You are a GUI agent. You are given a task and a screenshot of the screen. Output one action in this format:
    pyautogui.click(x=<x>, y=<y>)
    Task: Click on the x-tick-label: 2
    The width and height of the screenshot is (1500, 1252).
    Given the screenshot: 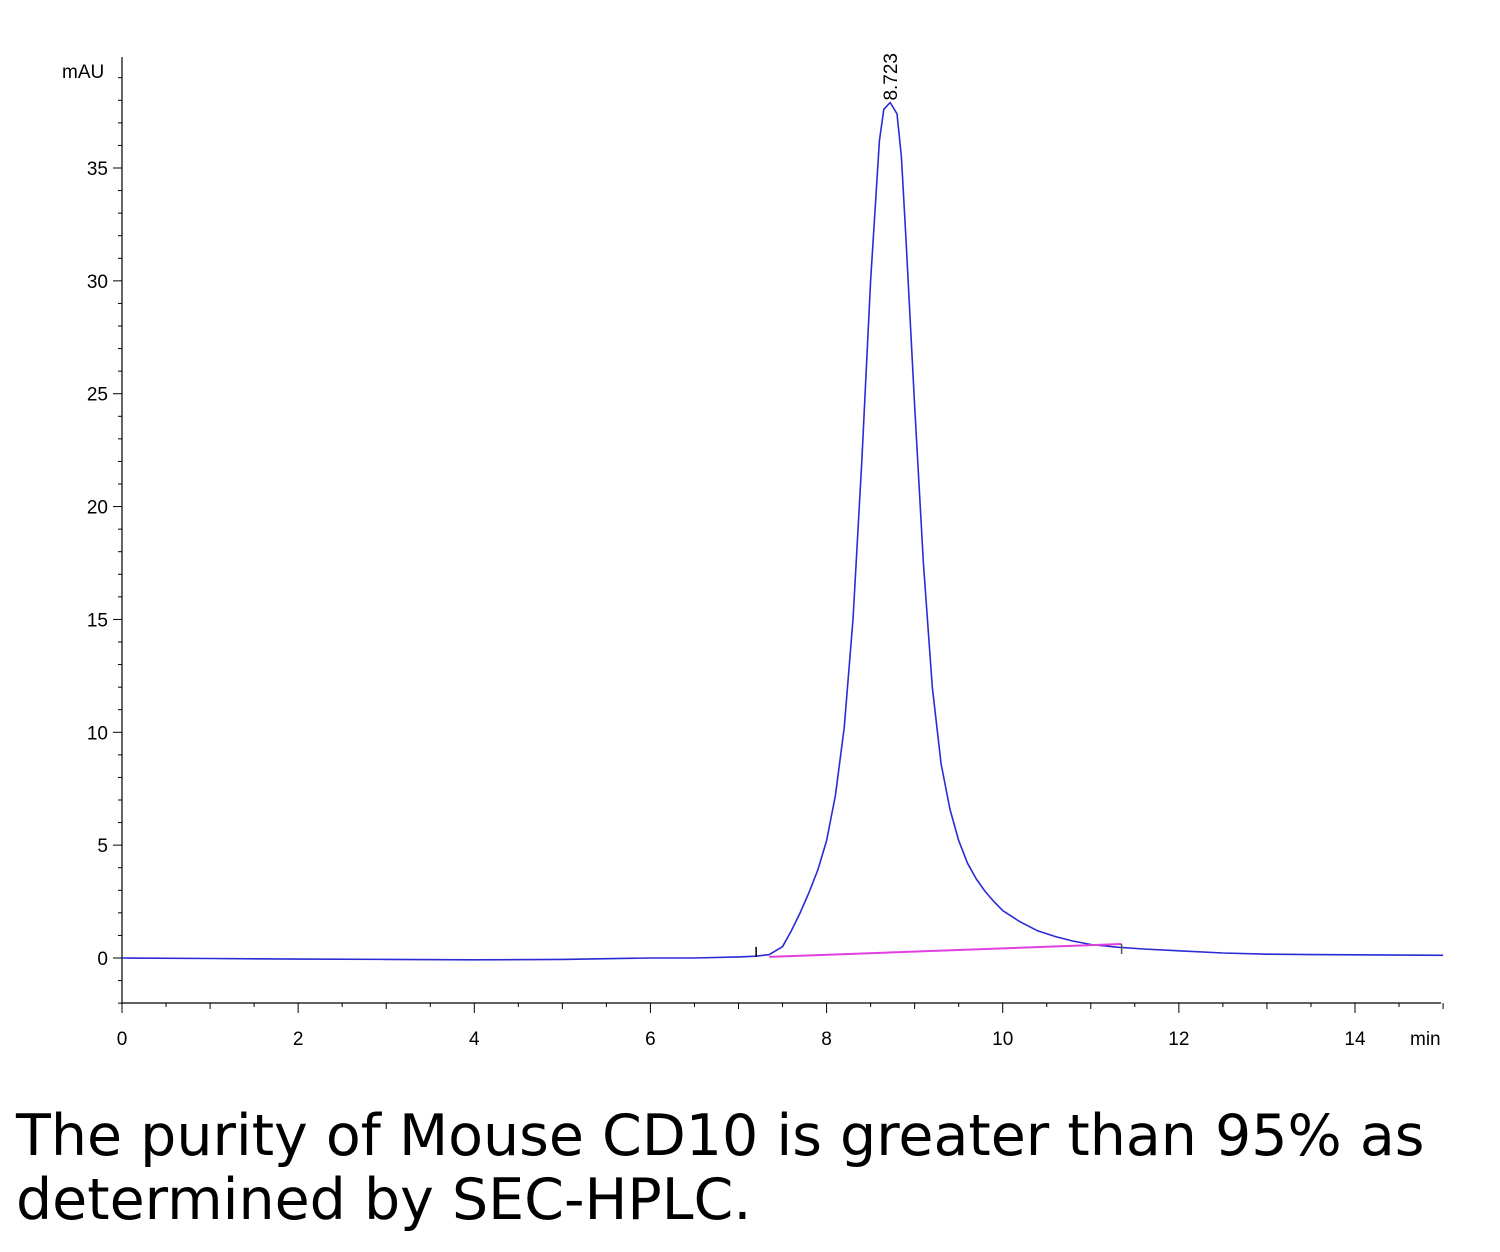 What is the action you would take?
    pyautogui.click(x=298, y=1039)
    